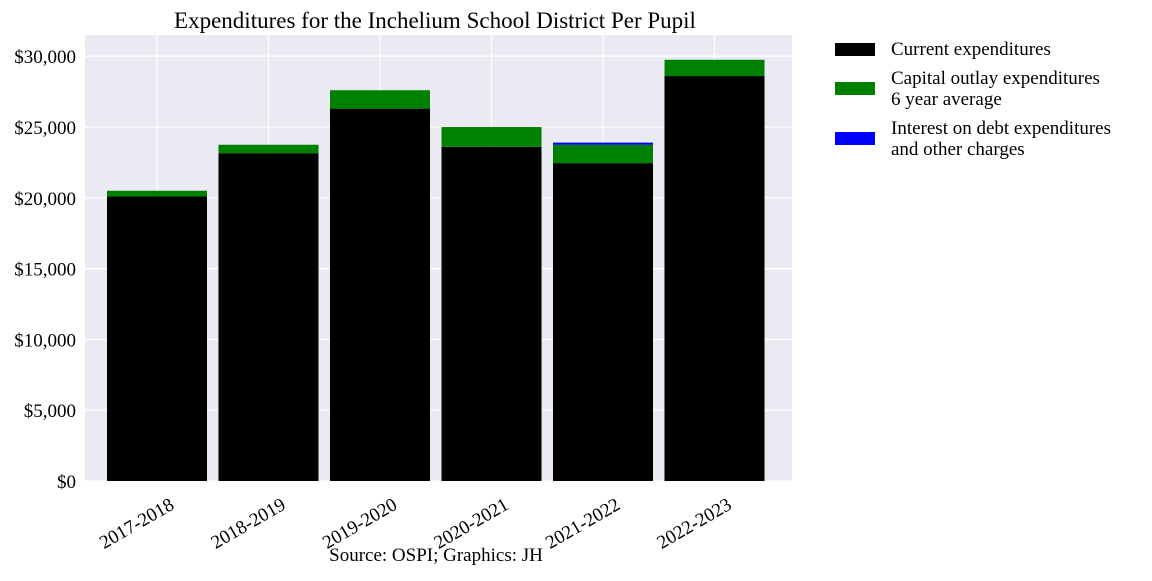  What do you see at coordinates (66, 482) in the screenshot?
I see `y-tick-label: $0` at bounding box center [66, 482].